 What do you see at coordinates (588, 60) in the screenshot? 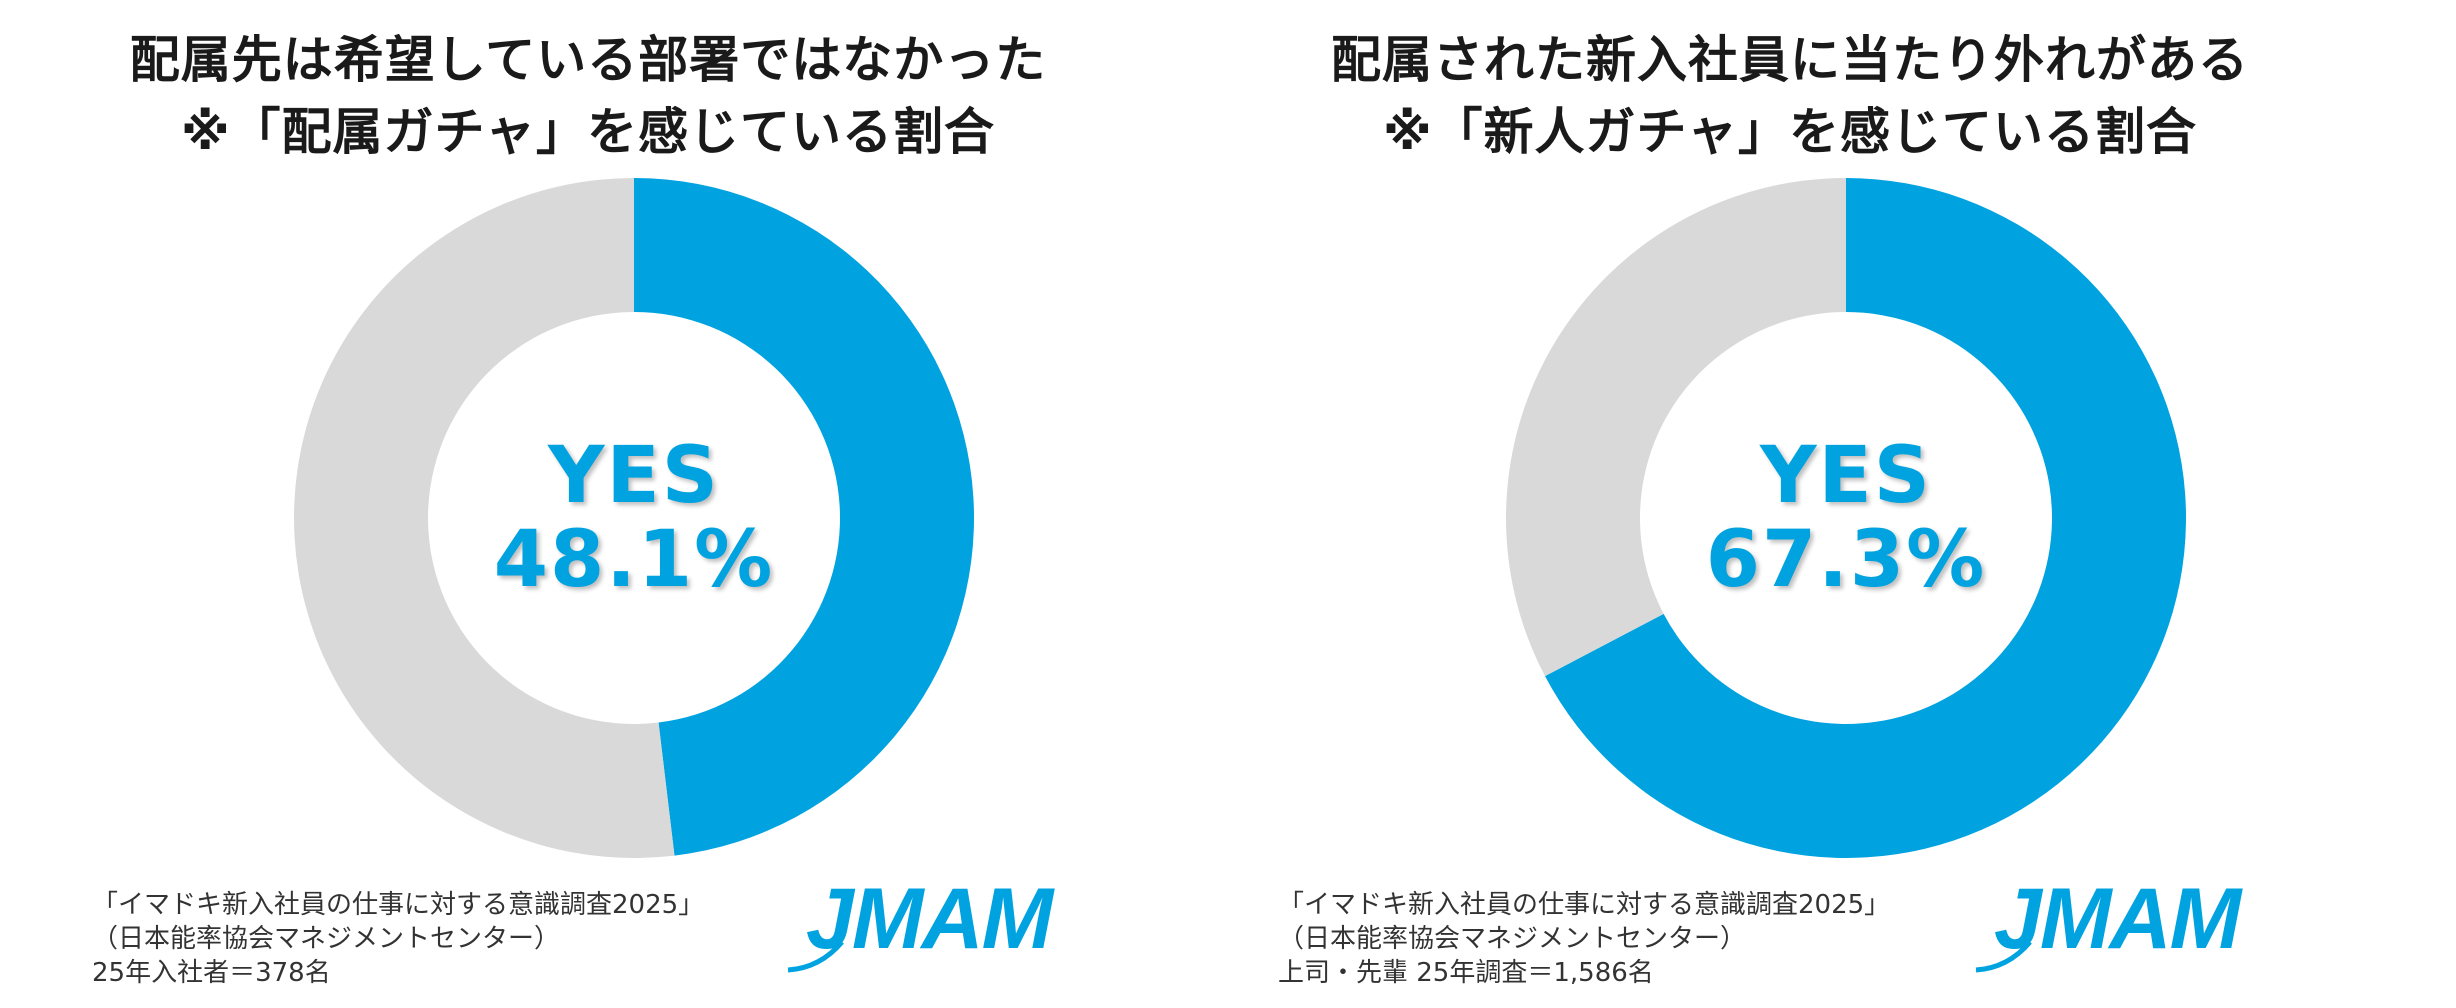
I see `chart-title: 配属先は希望している部署ではなかった` at bounding box center [588, 60].